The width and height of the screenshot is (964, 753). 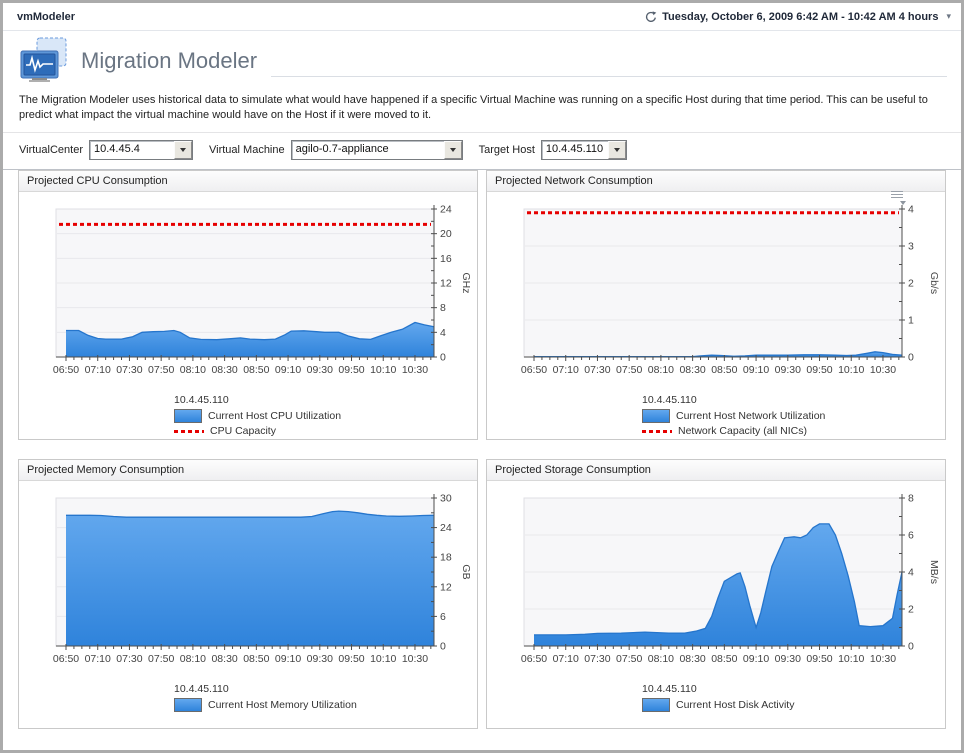 I want to click on svg-text: 16, so click(x=446, y=259).